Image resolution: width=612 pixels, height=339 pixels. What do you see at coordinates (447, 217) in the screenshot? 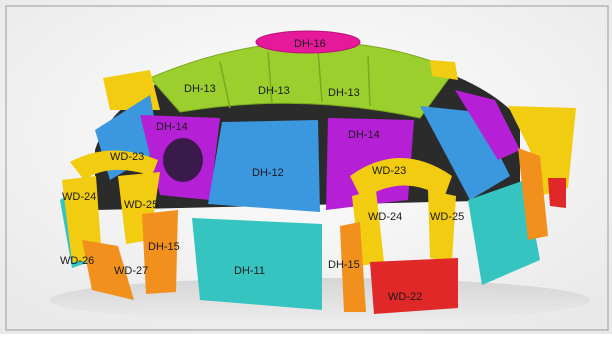
I see `label-wd25-right: WD-25` at bounding box center [447, 217].